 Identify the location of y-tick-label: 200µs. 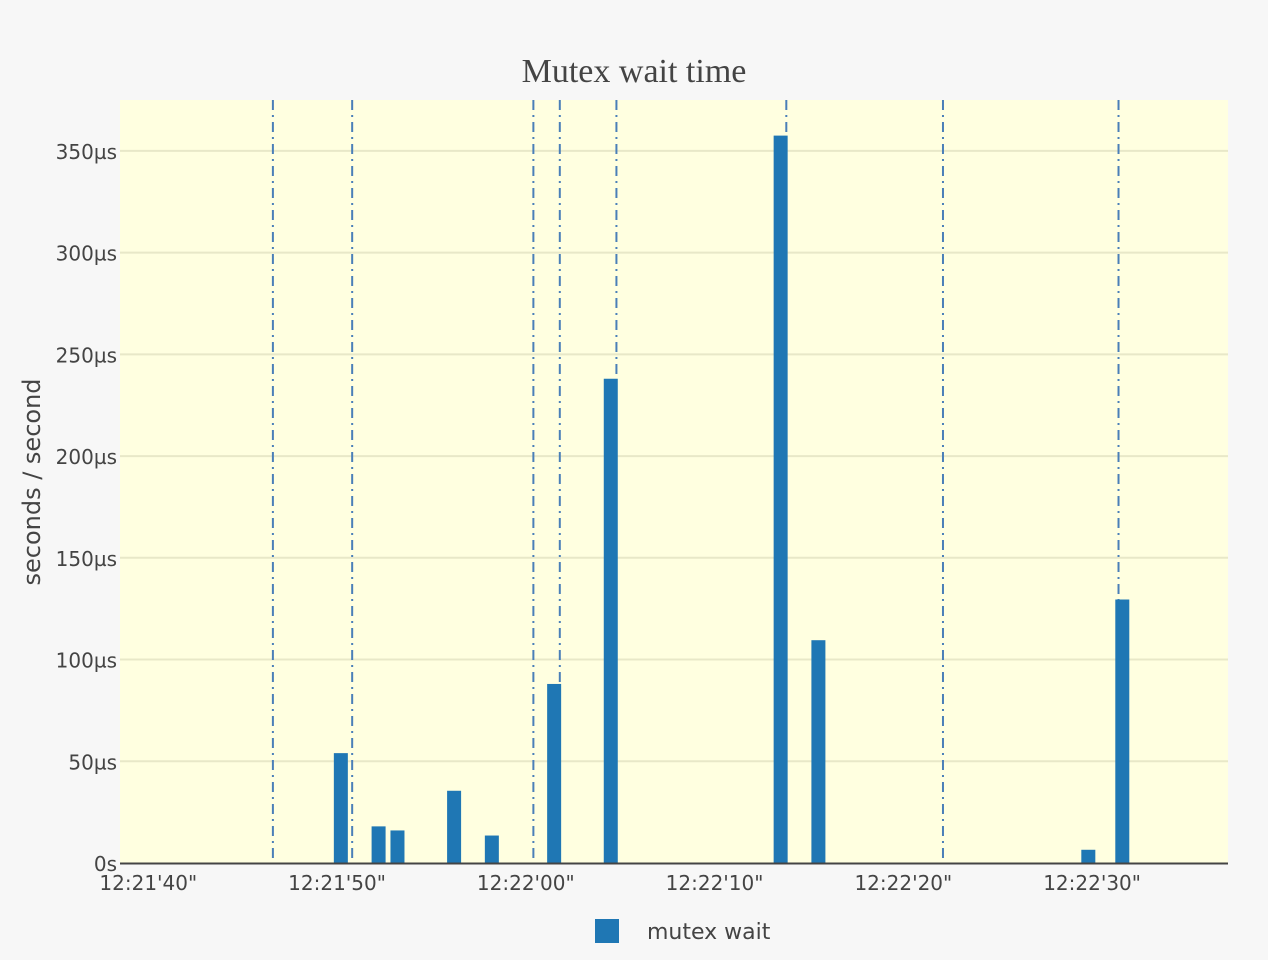
(86, 457).